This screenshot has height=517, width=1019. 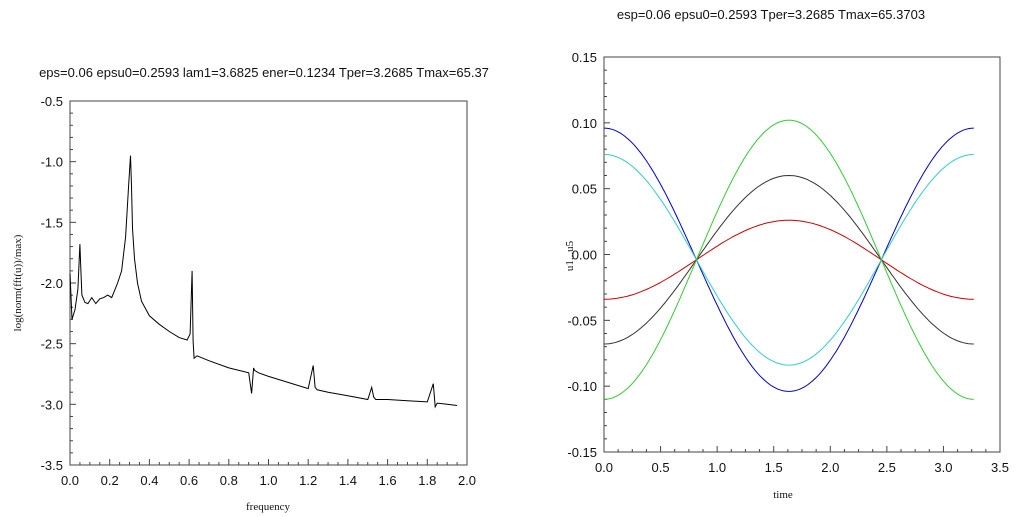 What do you see at coordinates (582, 386) in the screenshot?
I see `time-series-y-tick-label: -0.10` at bounding box center [582, 386].